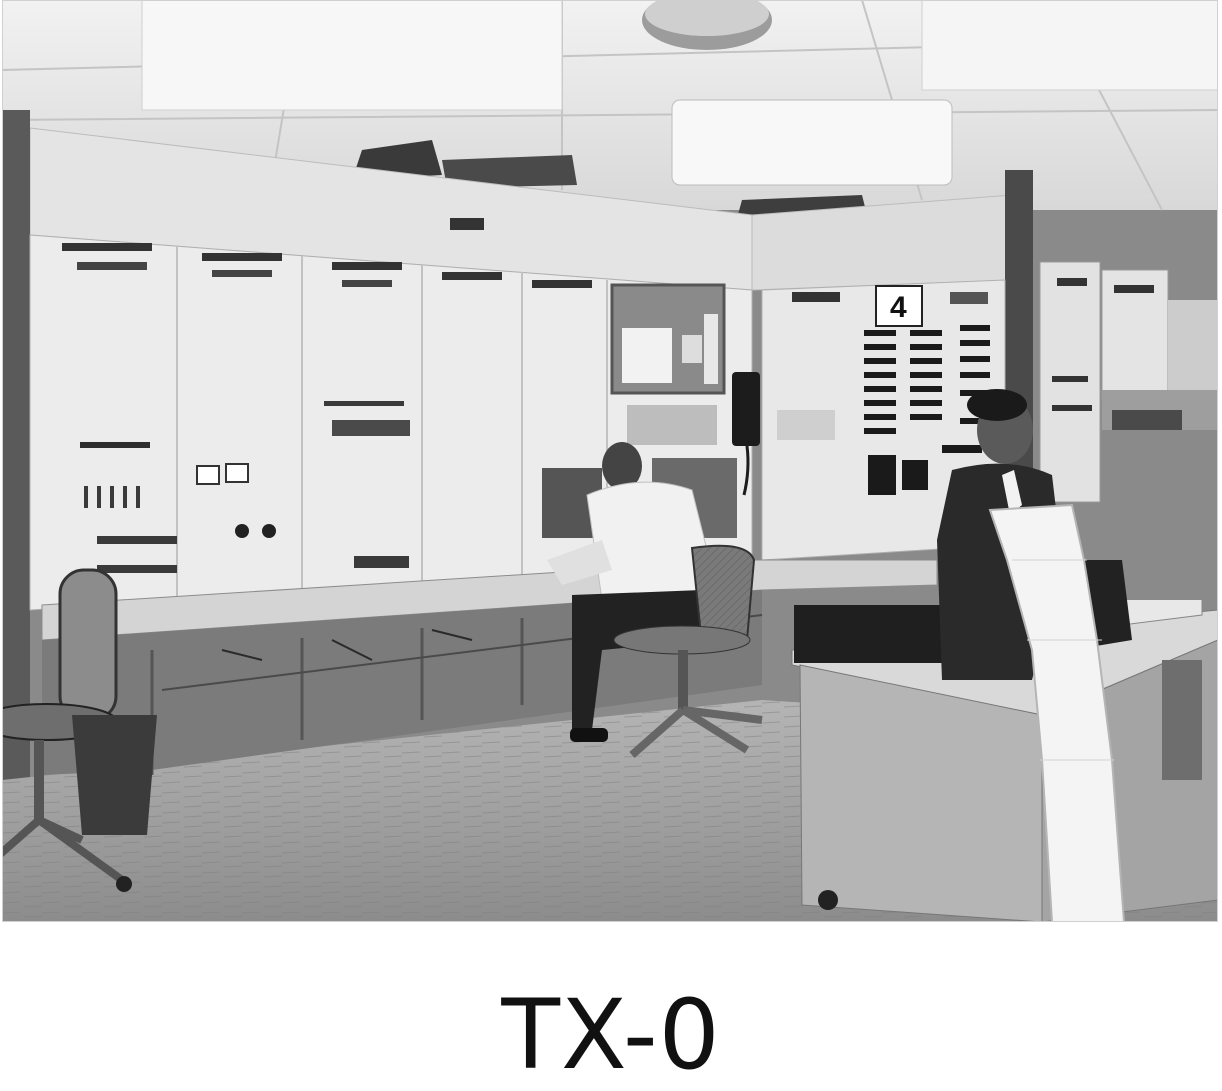 The width and height of the screenshot is (1222, 1091). Describe the element at coordinates (655, 600) in the screenshot. I see `operator-figure` at that location.